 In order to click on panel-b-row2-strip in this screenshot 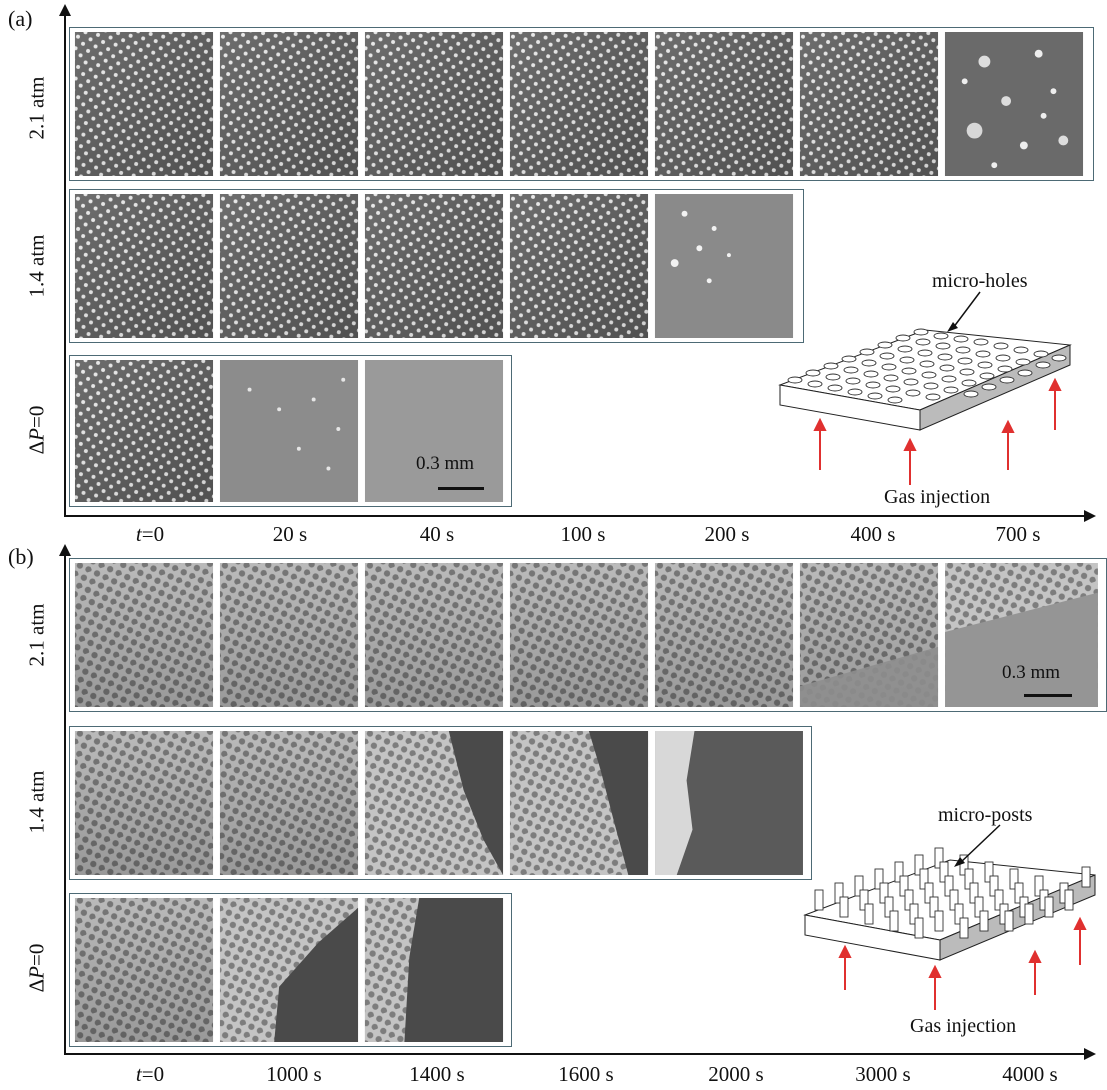, I will do `click(440, 803)`.